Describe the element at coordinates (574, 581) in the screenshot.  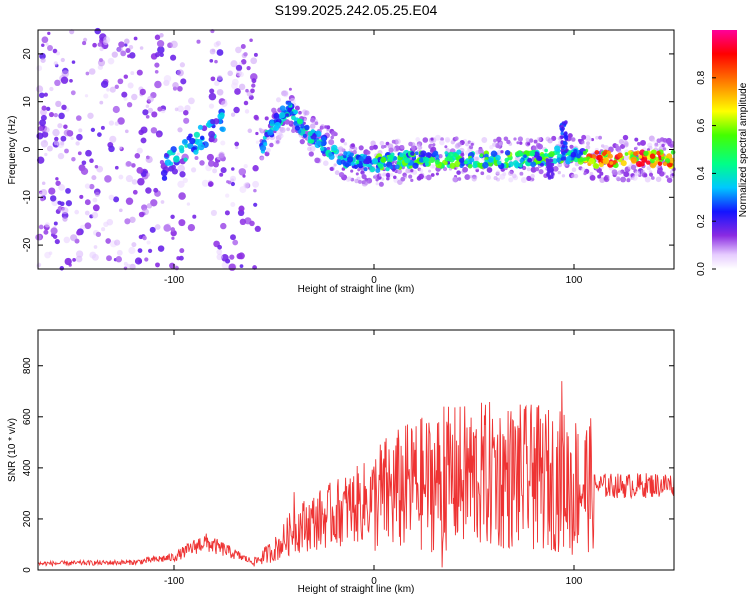
I see `snr-x-tick-label: 100` at that location.